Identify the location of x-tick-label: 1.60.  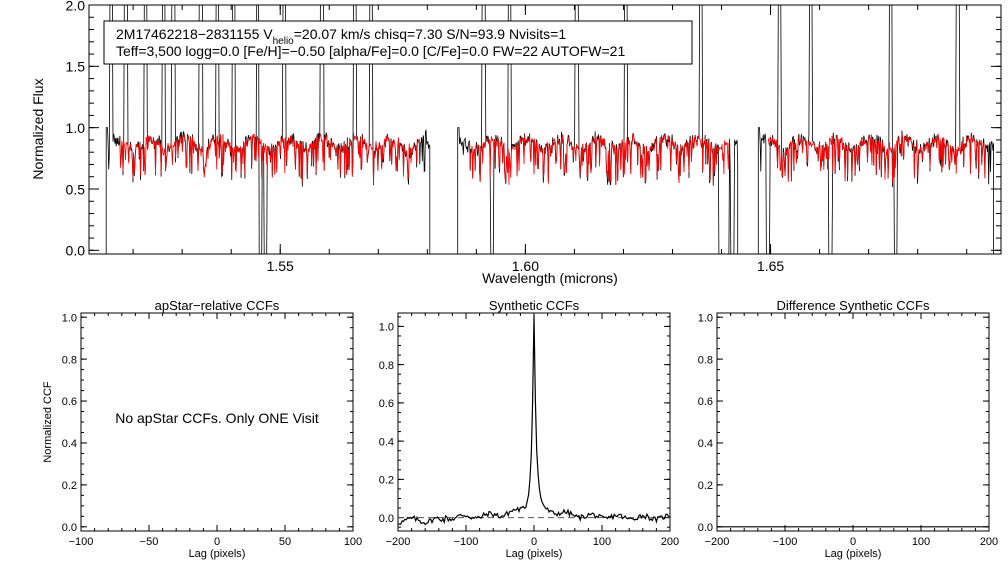
(525, 266).